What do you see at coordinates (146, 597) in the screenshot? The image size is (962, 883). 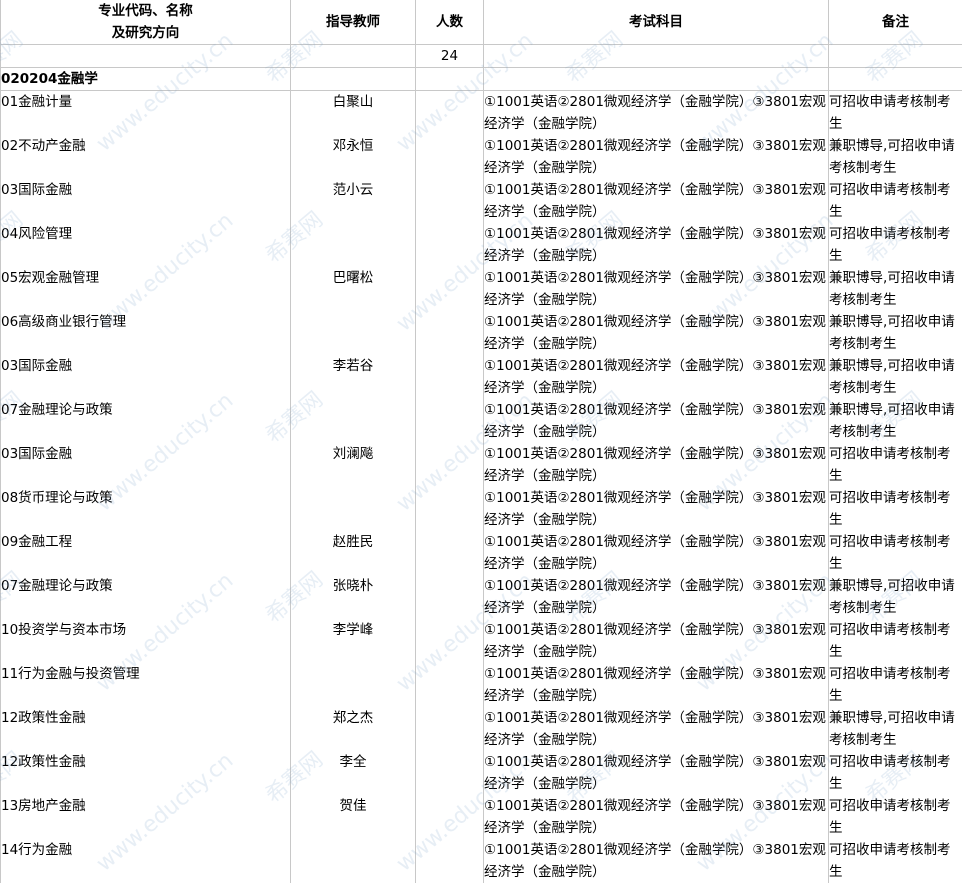 I see `direction-cell: 07金融理论与政策` at bounding box center [146, 597].